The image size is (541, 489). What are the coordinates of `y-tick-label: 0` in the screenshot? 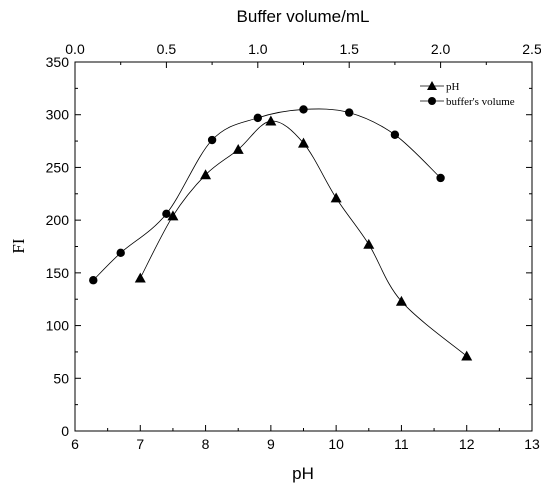 It's located at (65, 431).